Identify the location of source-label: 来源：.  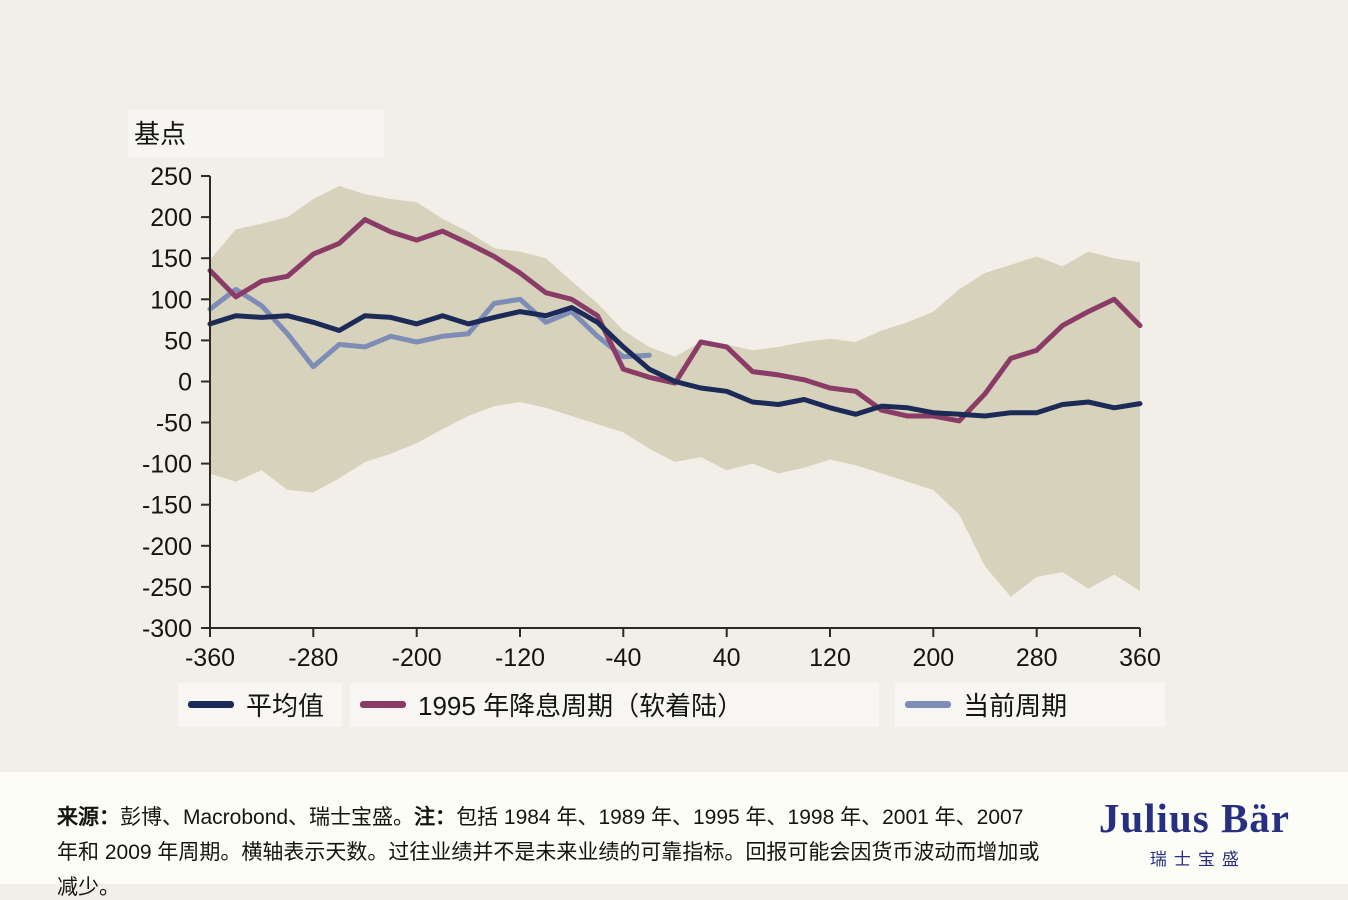
(88, 817).